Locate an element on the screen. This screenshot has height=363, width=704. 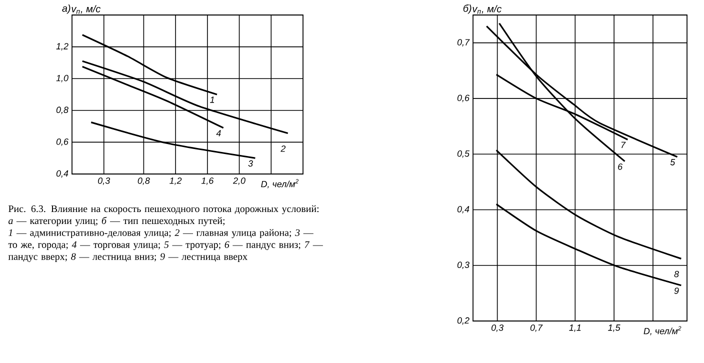
series-label: 9 is located at coordinates (676, 291).